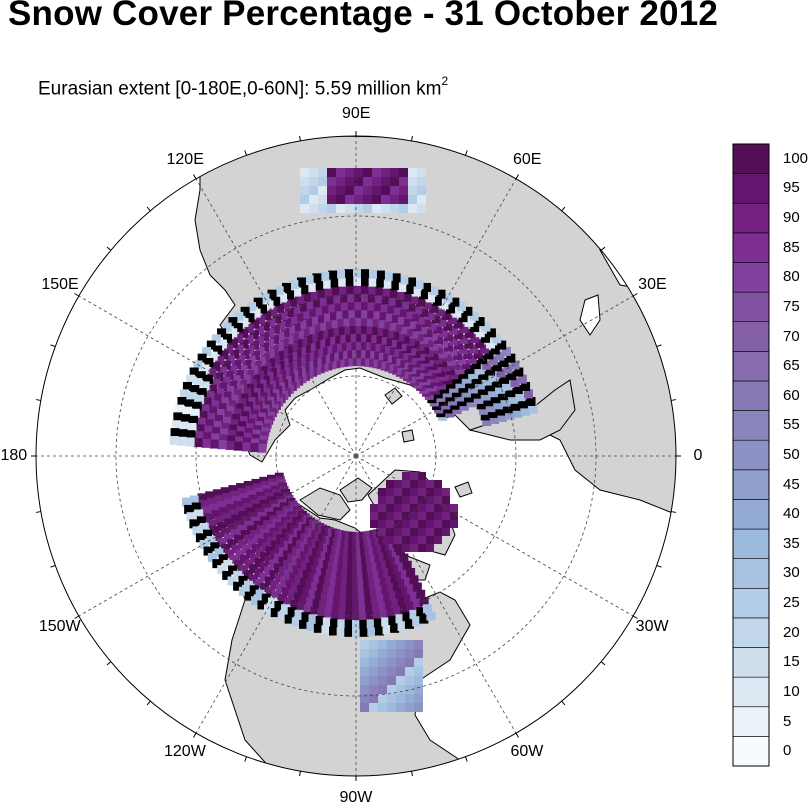 Image resolution: width=808 pixels, height=807 pixels. I want to click on colorbar-swatch, so click(751, 573).